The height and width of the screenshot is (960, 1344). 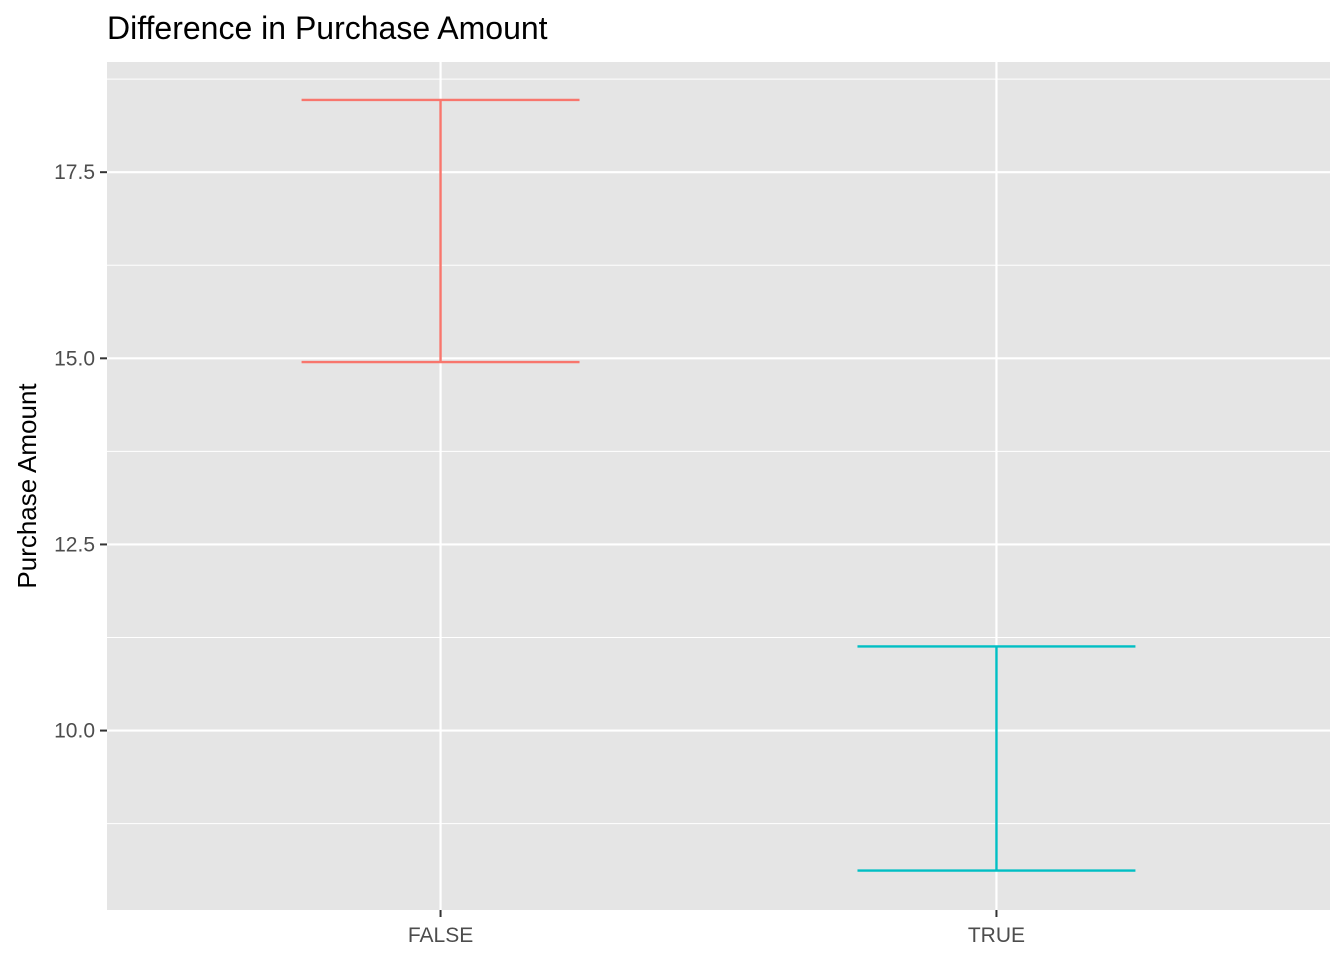 What do you see at coordinates (996, 758) in the screenshot?
I see `errorbar-true` at bounding box center [996, 758].